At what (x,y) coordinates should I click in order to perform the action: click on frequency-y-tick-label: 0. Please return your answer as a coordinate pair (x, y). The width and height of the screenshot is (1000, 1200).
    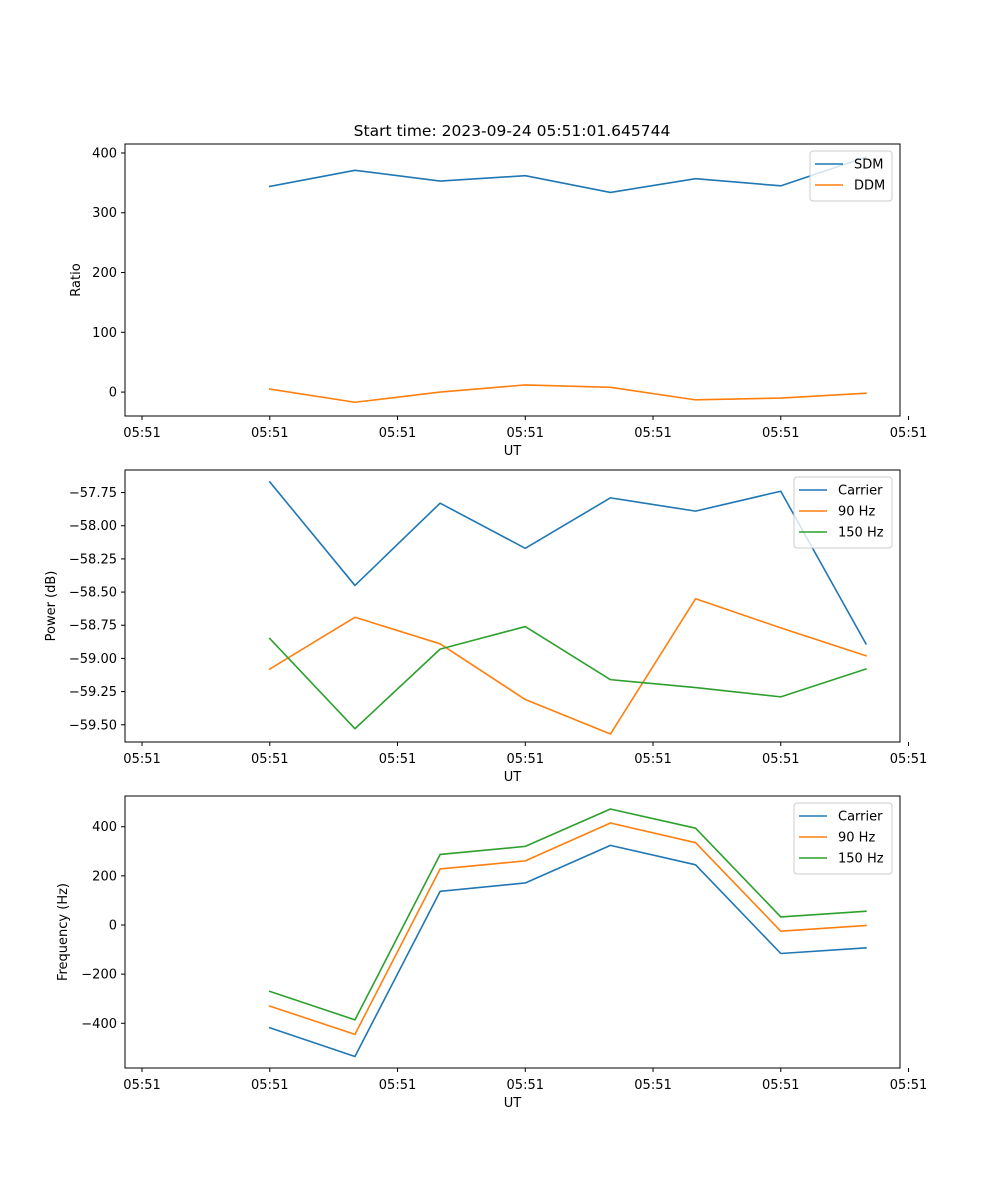
    Looking at the image, I should click on (113, 925).